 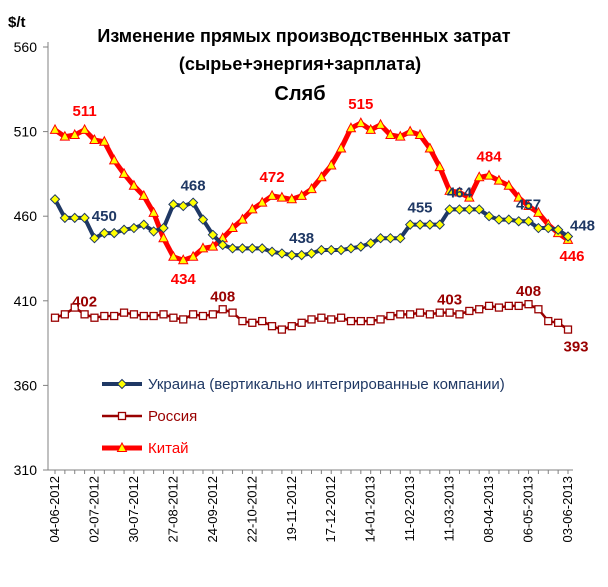 I want to click on data-label-russia: 393, so click(x=575, y=347).